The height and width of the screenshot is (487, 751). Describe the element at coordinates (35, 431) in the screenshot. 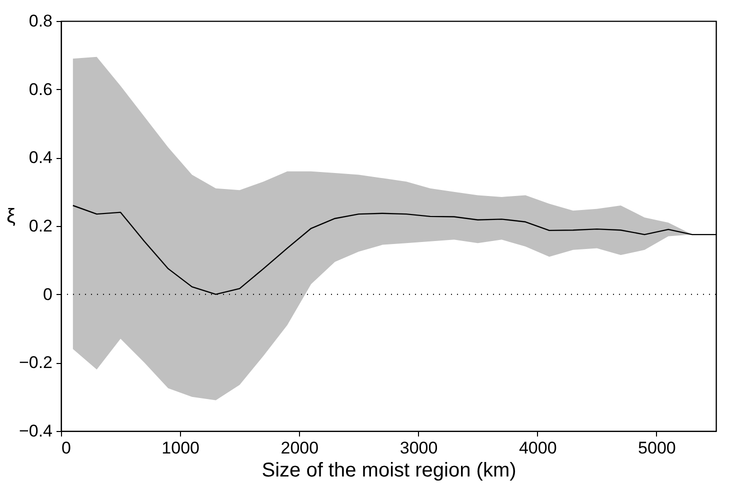

I see `y-tick-label: −0.4` at that location.